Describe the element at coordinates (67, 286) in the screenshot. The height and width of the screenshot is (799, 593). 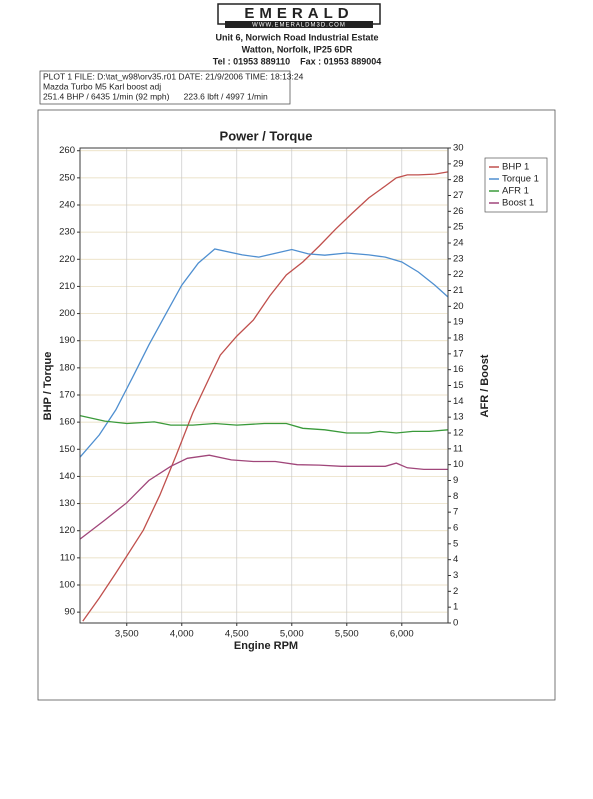
I see `y-tick-label: 210` at that location.